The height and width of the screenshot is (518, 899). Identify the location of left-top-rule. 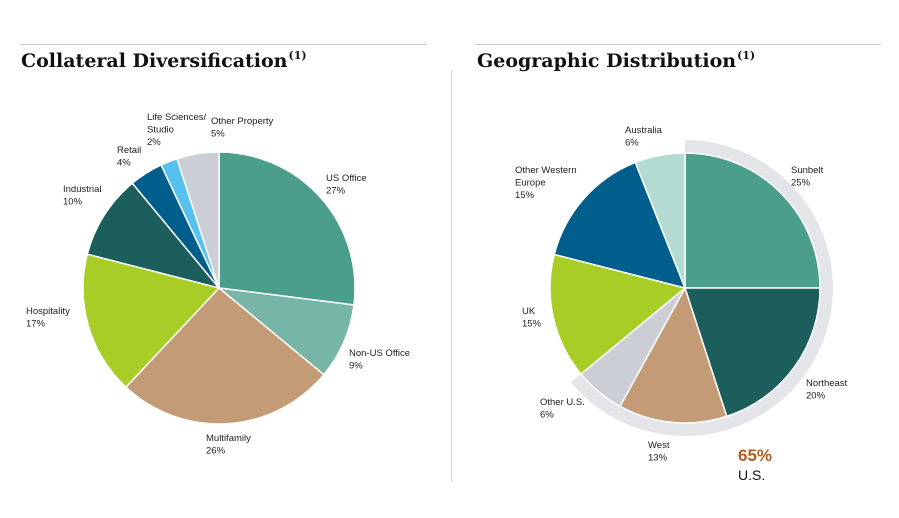
(223, 44).